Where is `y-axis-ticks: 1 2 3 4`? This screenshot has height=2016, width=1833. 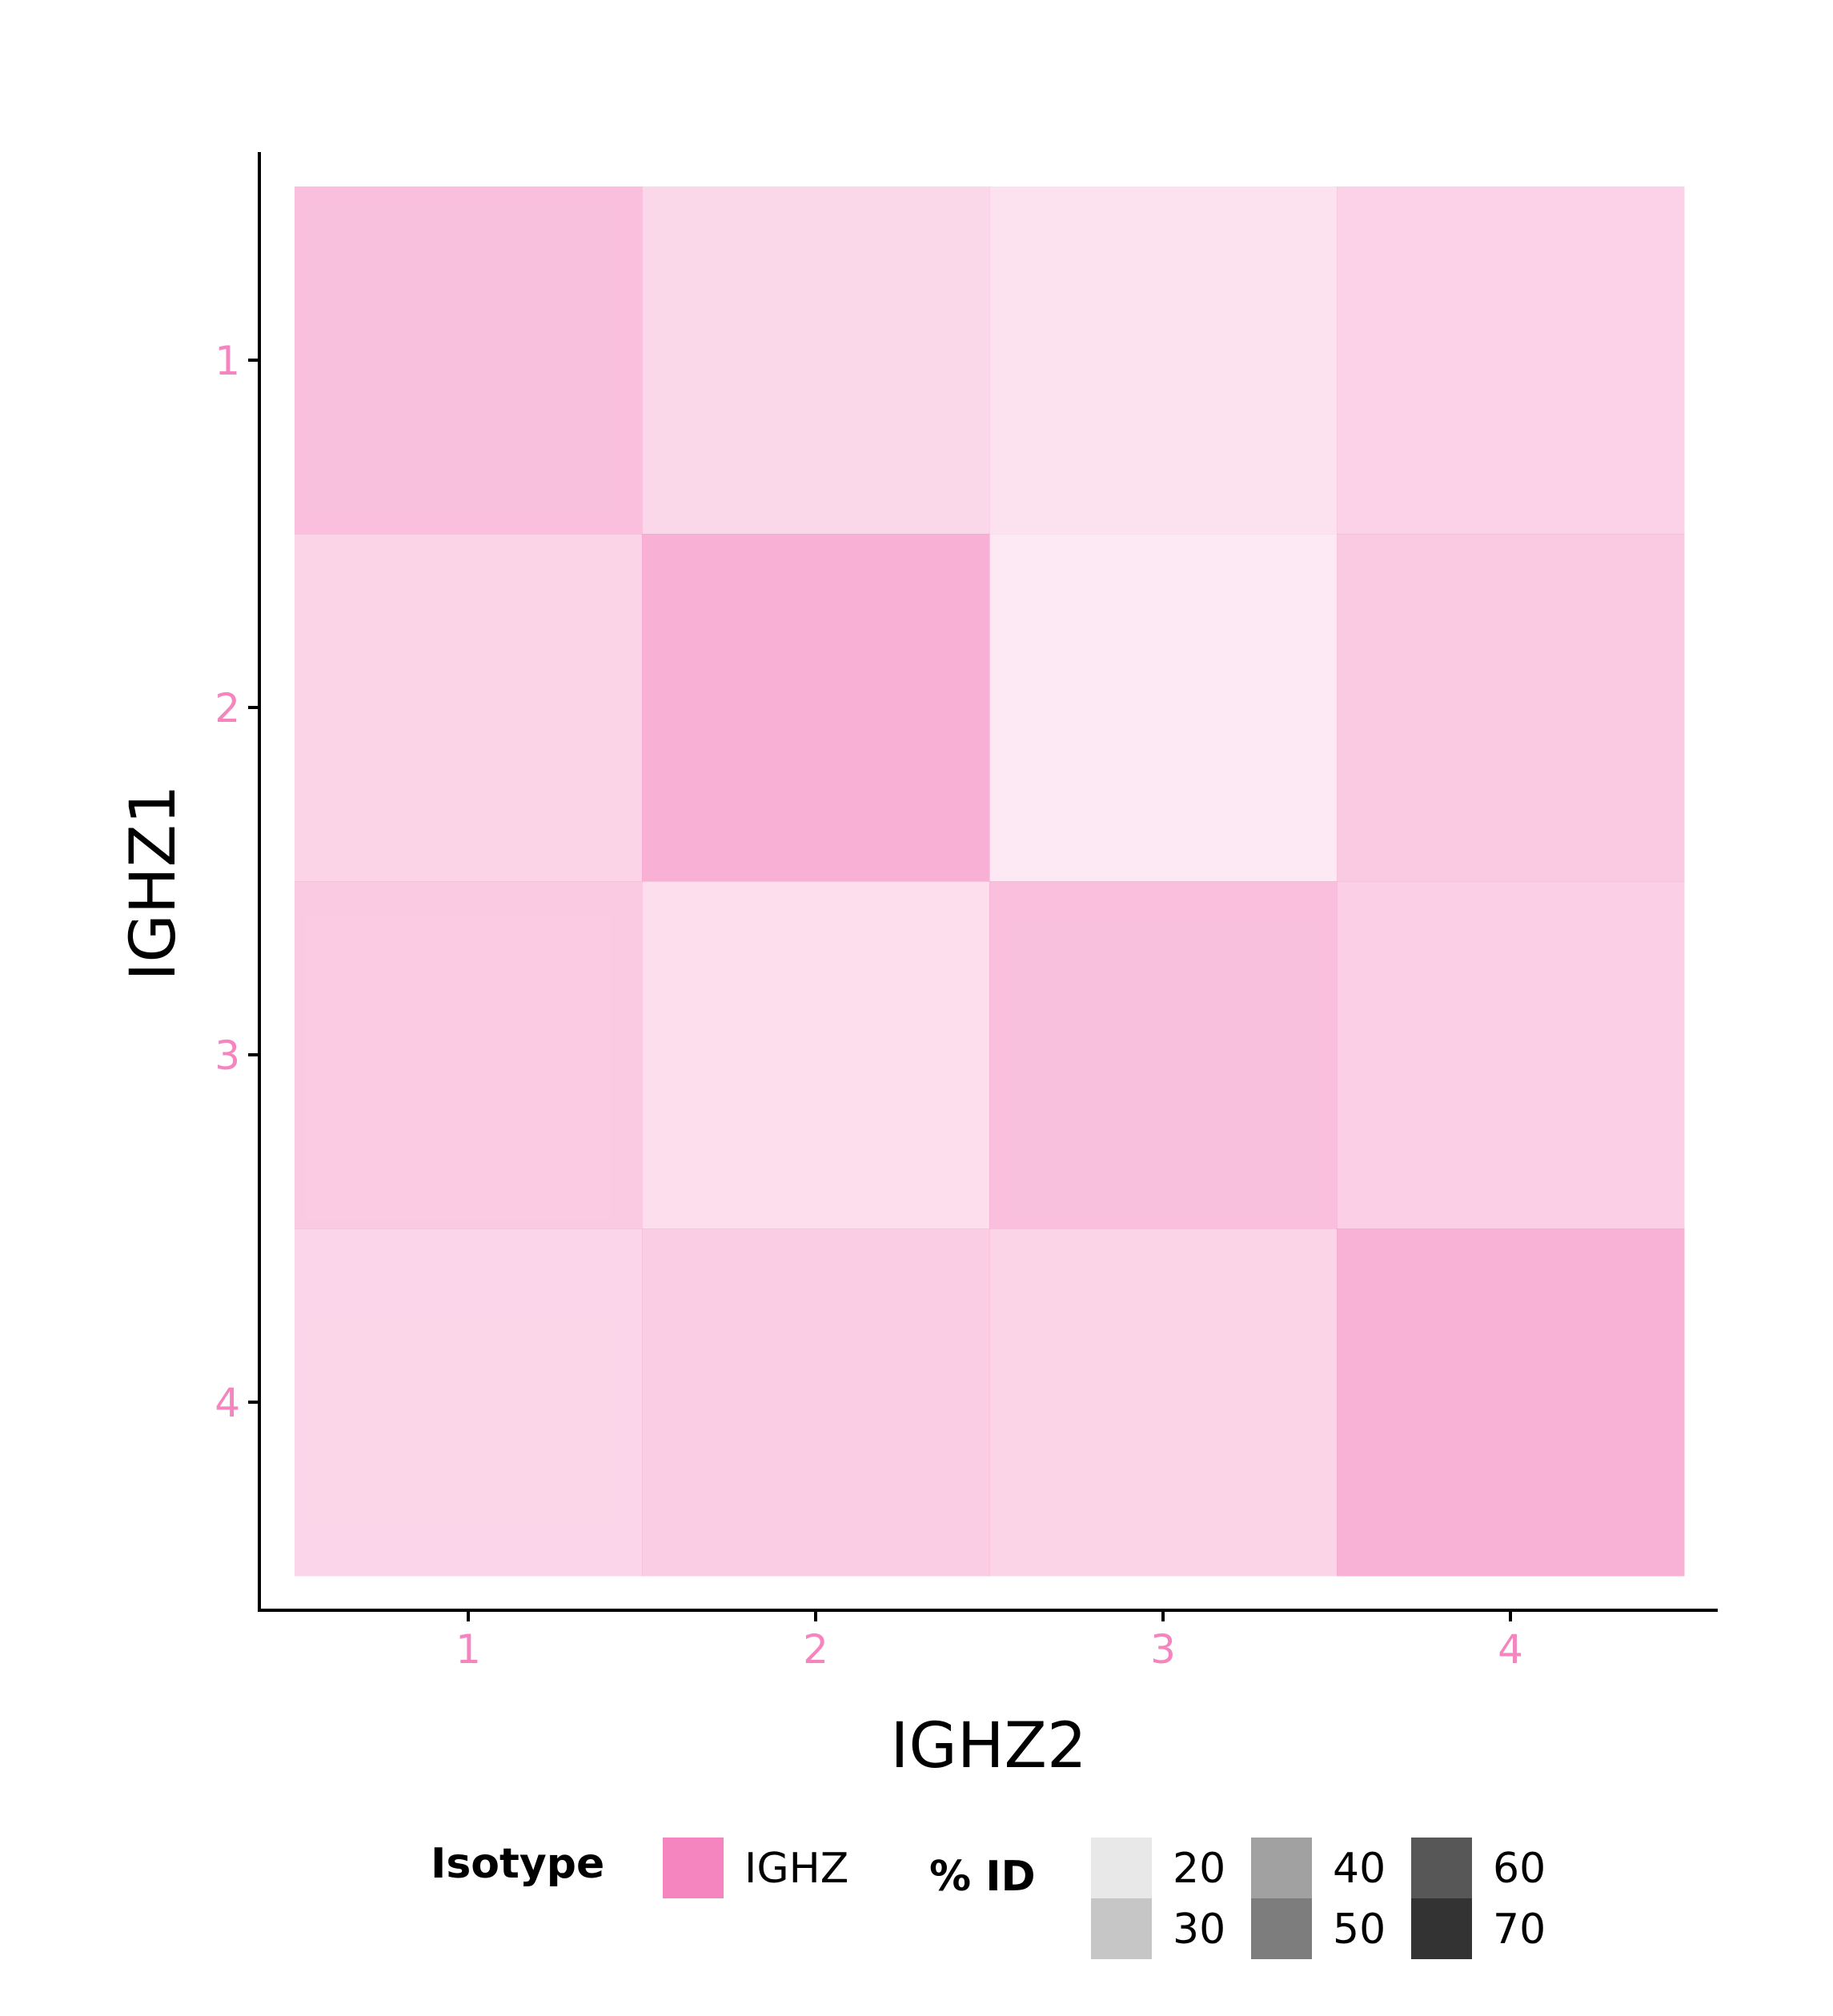 y-axis-ticks: 1 2 3 4 is located at coordinates (237, 882).